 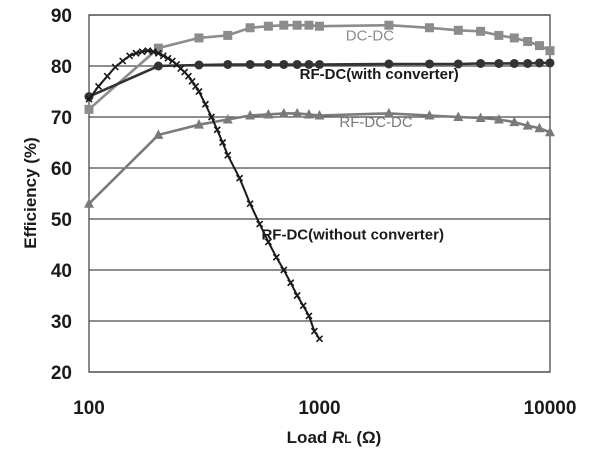 What do you see at coordinates (61, 271) in the screenshot?
I see `y-tick-label: 40` at bounding box center [61, 271].